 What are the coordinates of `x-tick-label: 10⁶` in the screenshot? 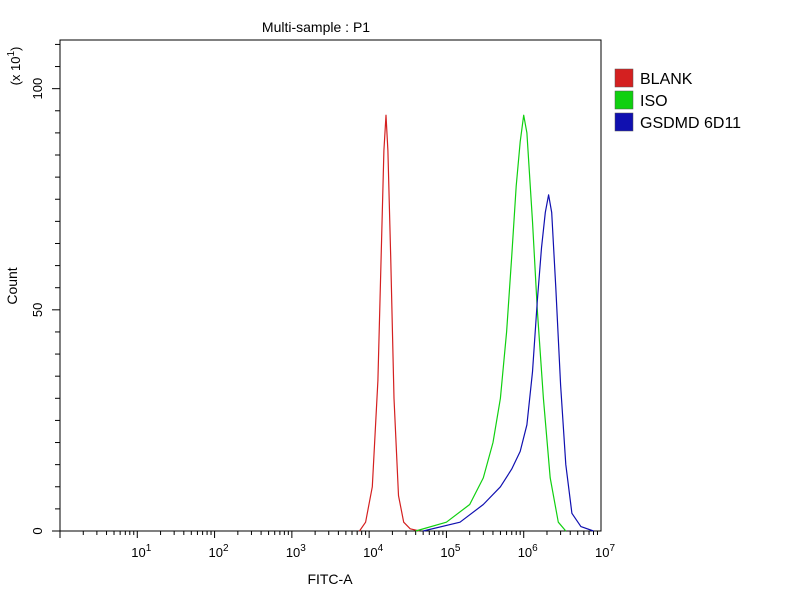 It's located at (528, 551).